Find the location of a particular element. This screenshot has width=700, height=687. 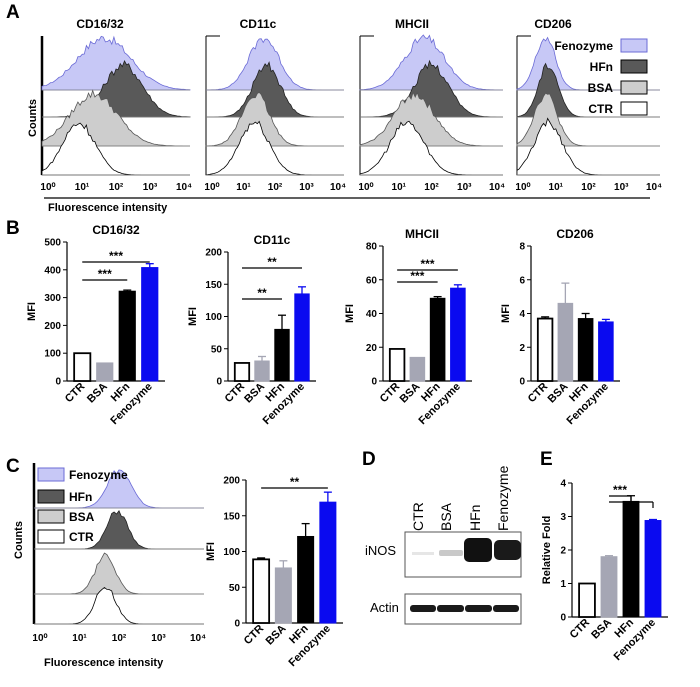

histogram-trace-hfn is located at coordinates (431, 88).